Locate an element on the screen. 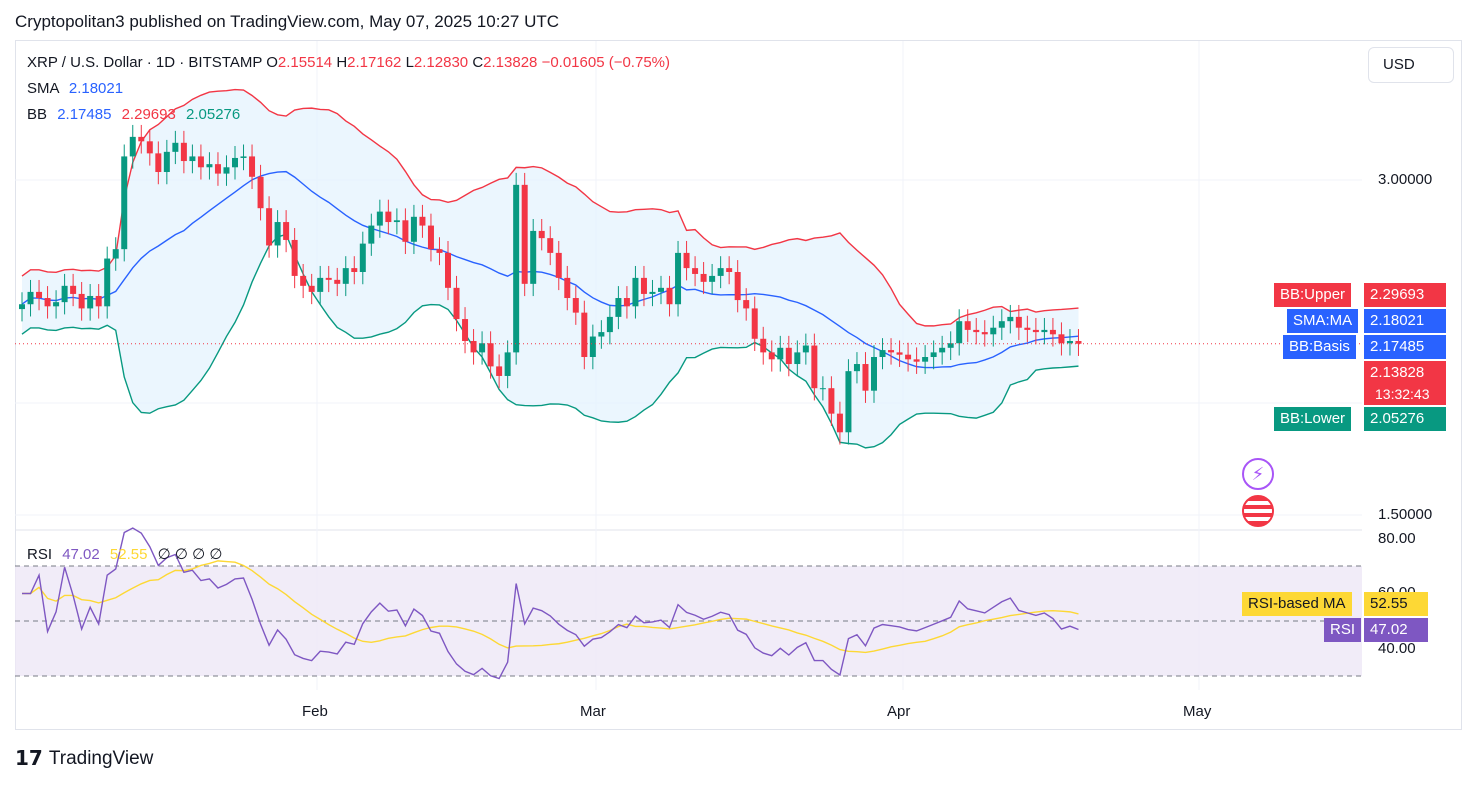  sma-legend: SMA 2.18021 is located at coordinates (75, 88).